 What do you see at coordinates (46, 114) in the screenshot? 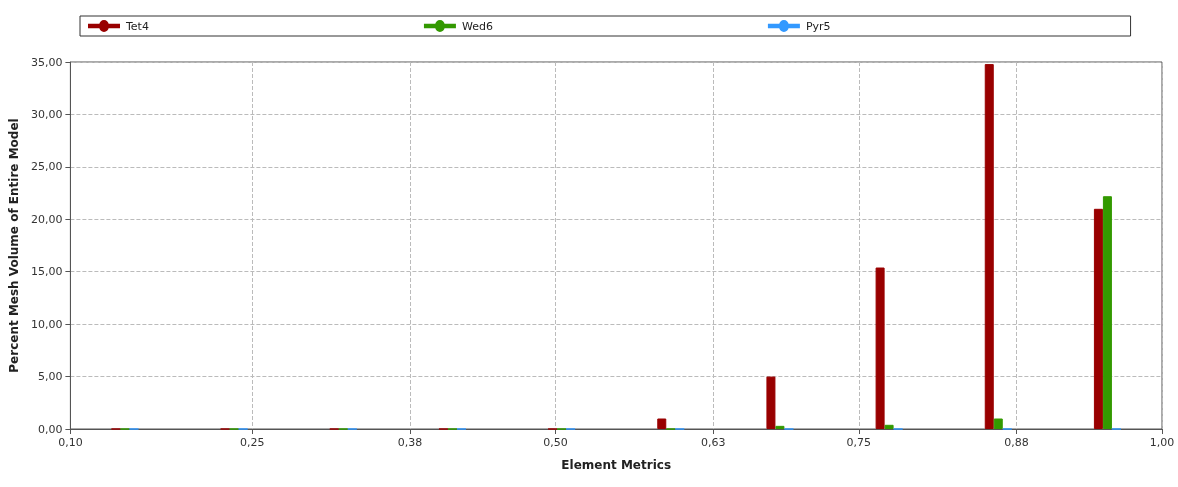
I see `y-tick-label: 30,00` at bounding box center [46, 114].